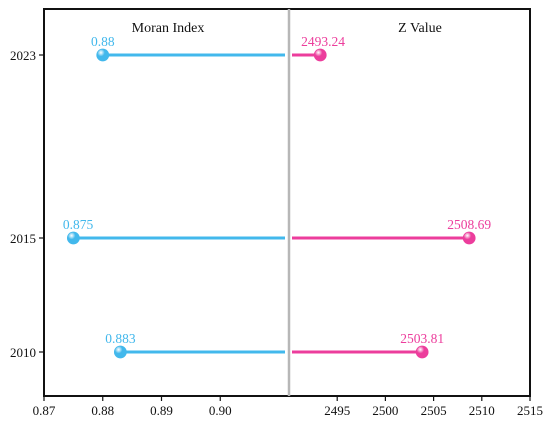 The image size is (550, 427). I want to click on x-tick-label-moran-index-0-90: 0.90, so click(220, 410).